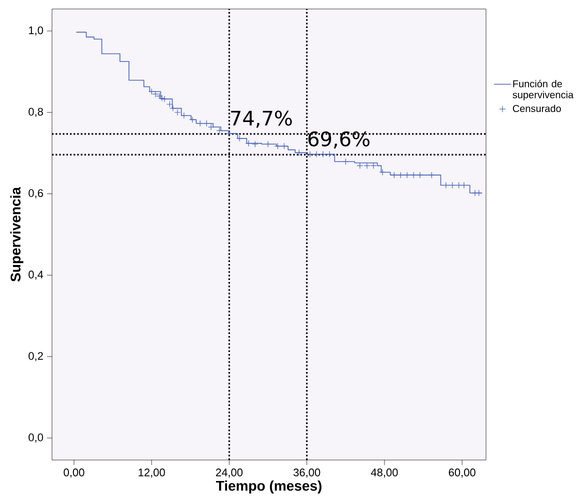 The height and width of the screenshot is (503, 588). What do you see at coordinates (229, 473) in the screenshot?
I see `x-tick-label: 24,00` at bounding box center [229, 473].